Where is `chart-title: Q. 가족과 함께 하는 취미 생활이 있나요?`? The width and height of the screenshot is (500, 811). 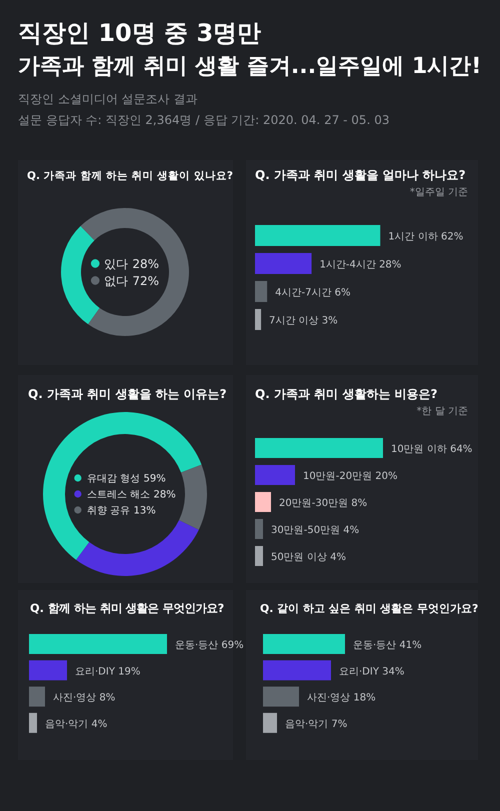 chart-title: Q. 가족과 함께 하는 취미 생활이 있나요? is located at coordinates (130, 176).